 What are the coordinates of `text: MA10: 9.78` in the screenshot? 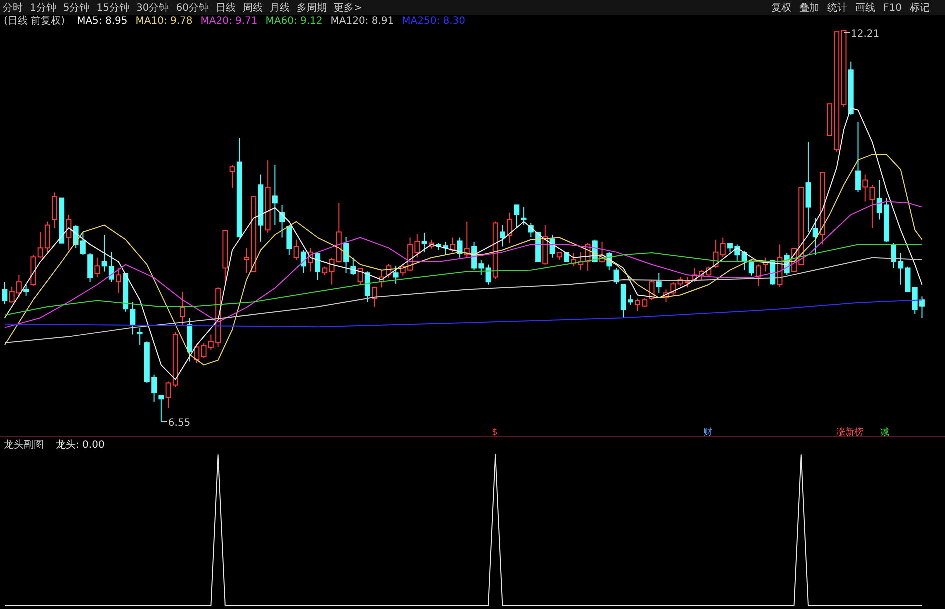 It's located at (164, 21).